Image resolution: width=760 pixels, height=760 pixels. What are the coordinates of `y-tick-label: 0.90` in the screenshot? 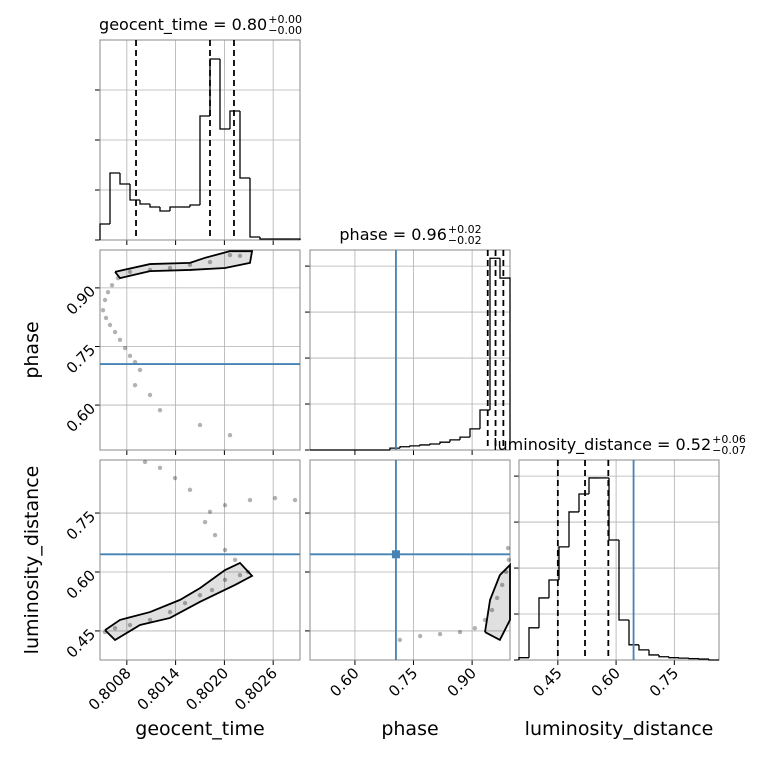 It's located at (81, 300).